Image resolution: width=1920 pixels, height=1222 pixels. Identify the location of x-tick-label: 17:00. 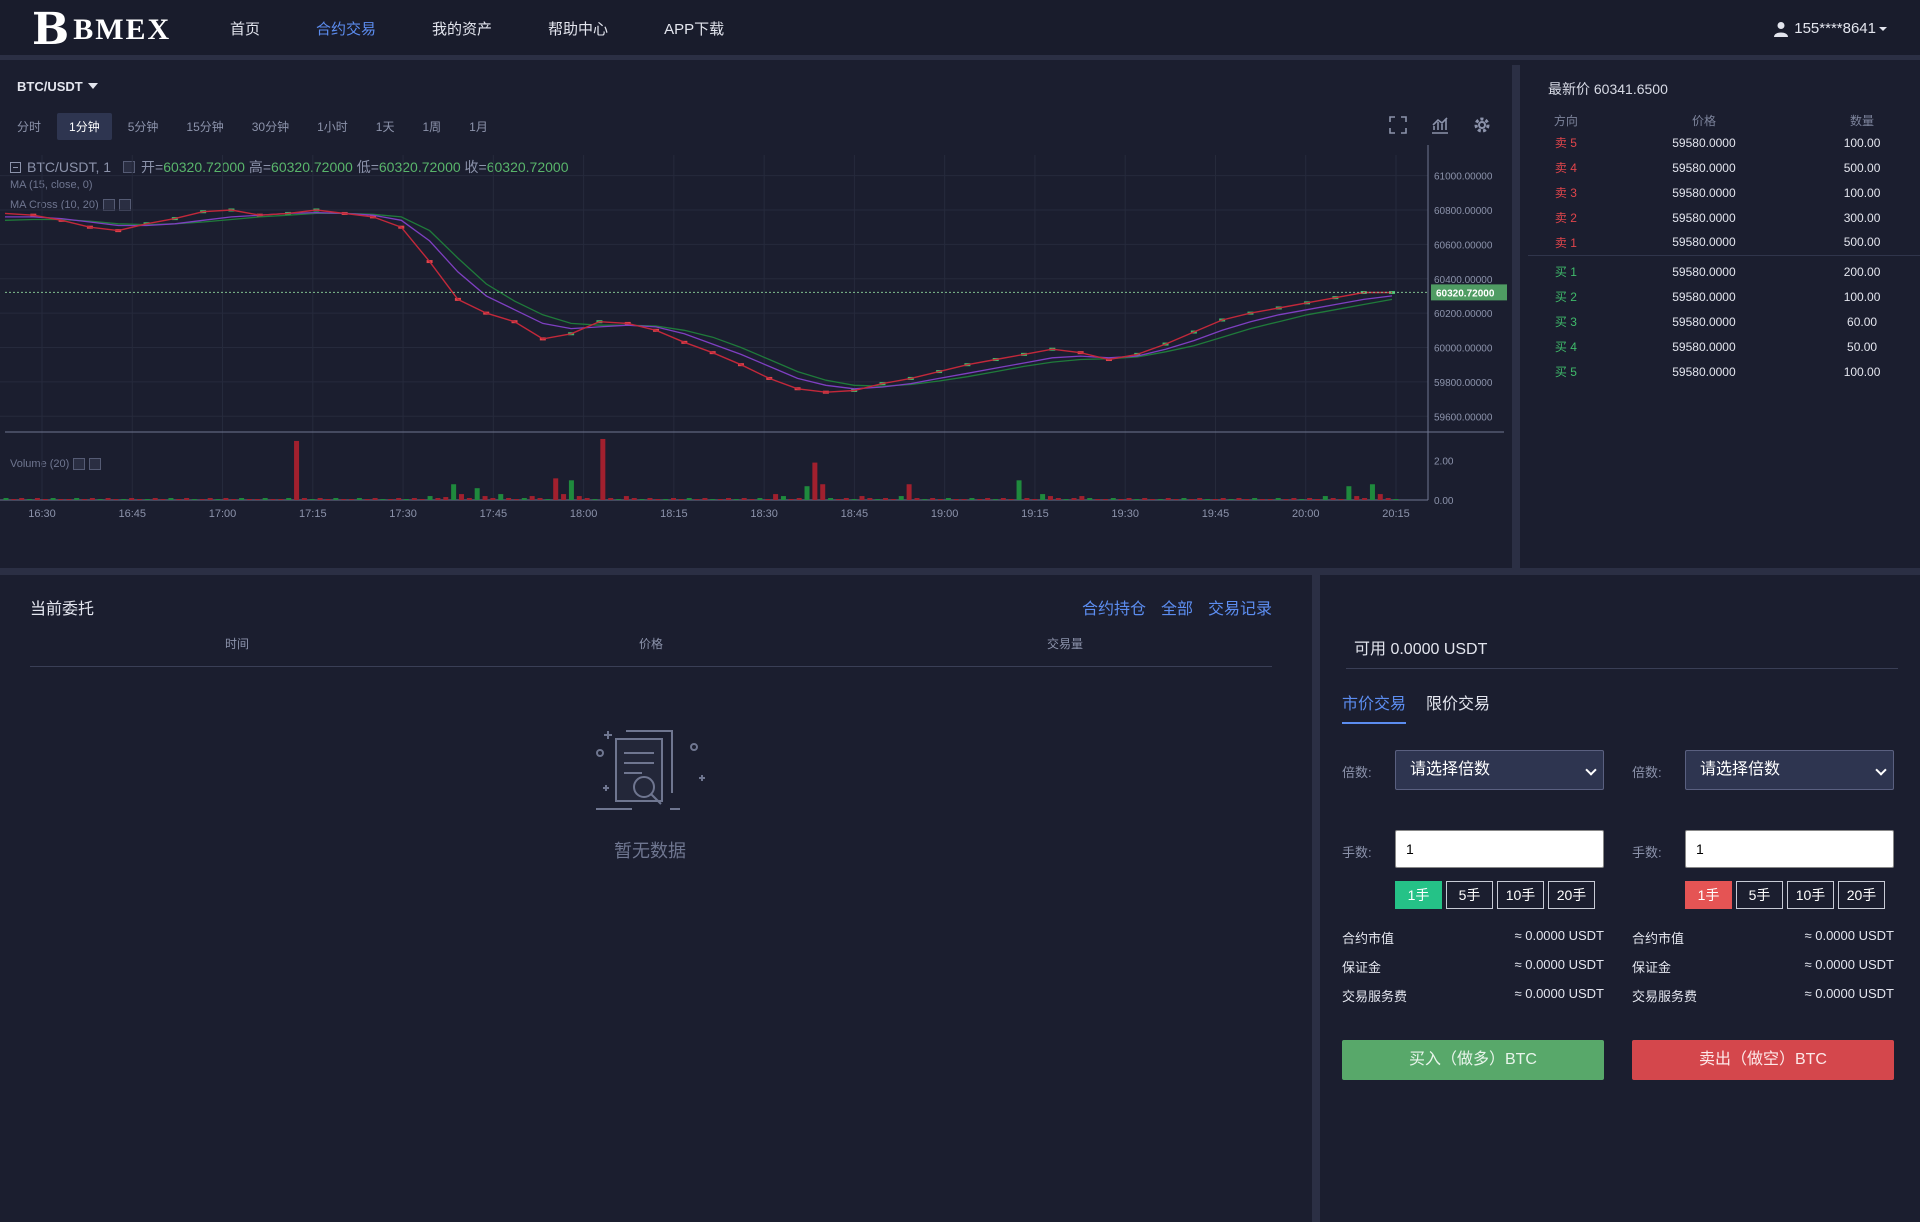
(223, 514).